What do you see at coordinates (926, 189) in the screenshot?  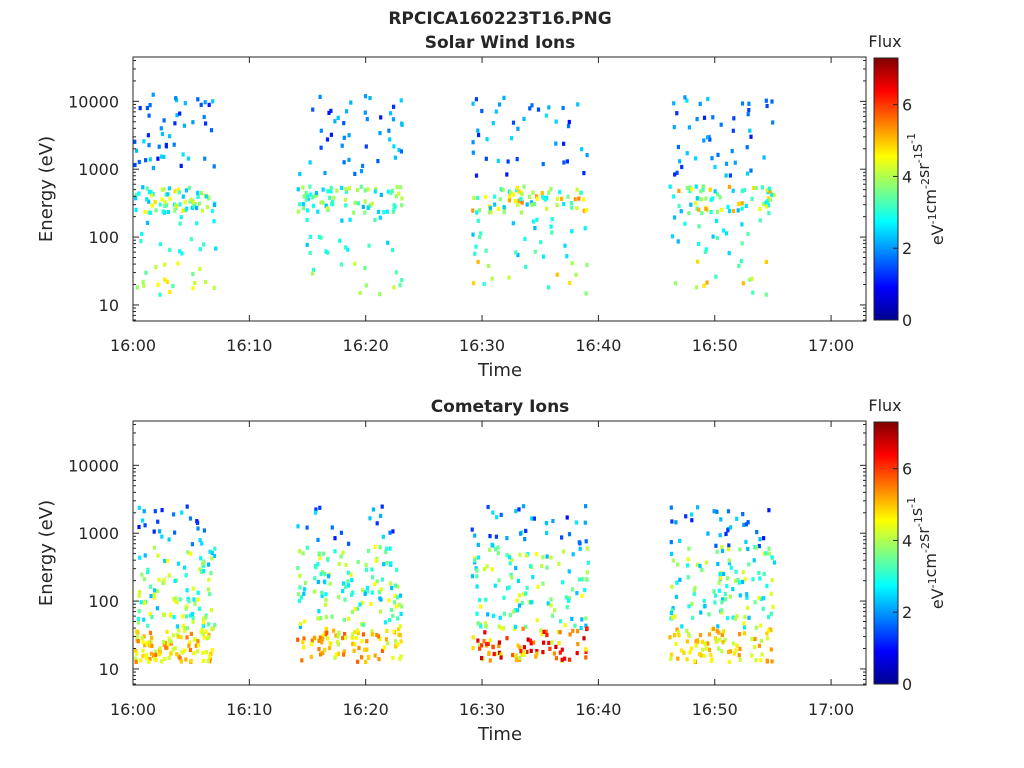 I see `colorbar-label: eV-1cm-2sr-1s-1` at bounding box center [926, 189].